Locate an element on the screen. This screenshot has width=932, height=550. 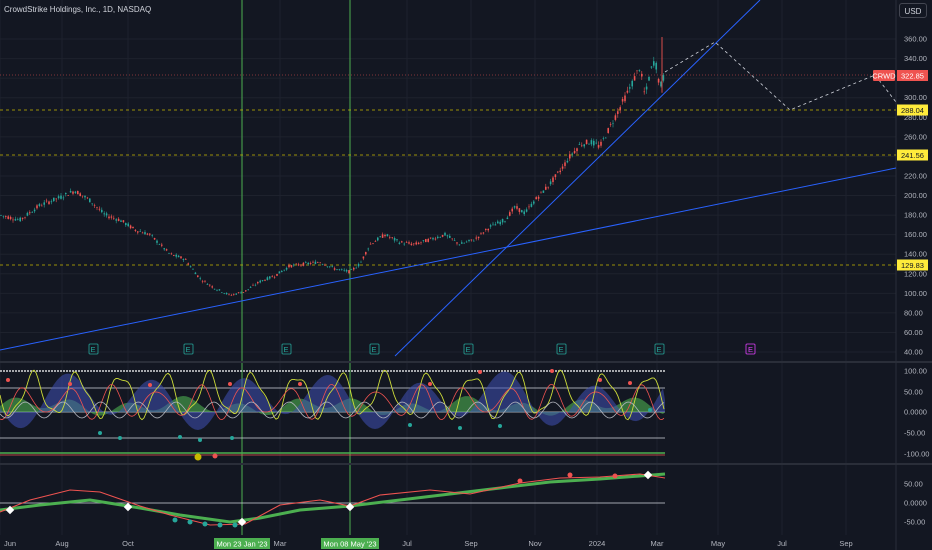
projection-path is located at coordinates (780, 76).